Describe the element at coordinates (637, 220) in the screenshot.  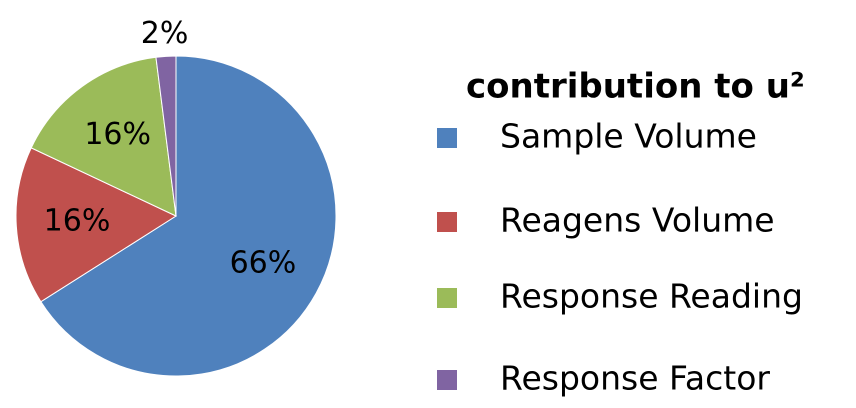
I see `legend-label: Reagens Volume` at that location.